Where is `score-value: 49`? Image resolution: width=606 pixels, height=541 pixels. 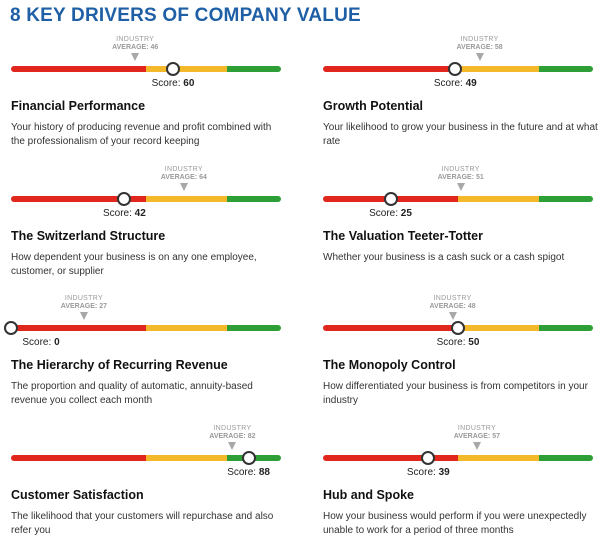
score-value: 49 is located at coordinates (471, 83).